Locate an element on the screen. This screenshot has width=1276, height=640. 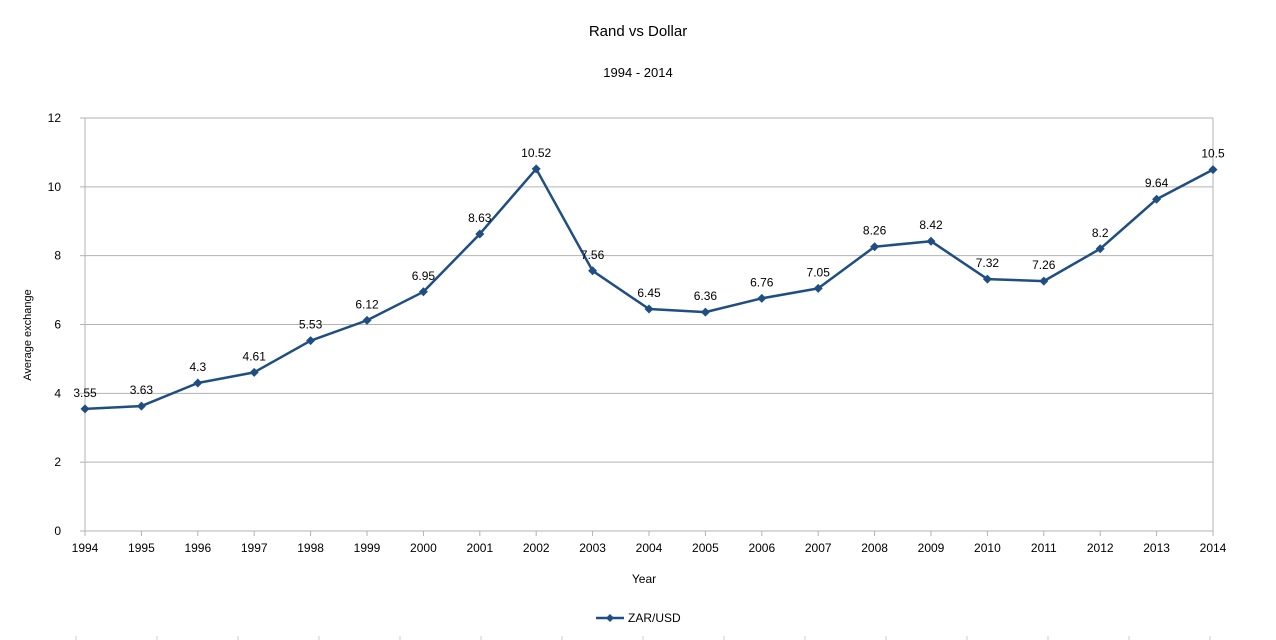
data-label: 6.12 is located at coordinates (367, 304).